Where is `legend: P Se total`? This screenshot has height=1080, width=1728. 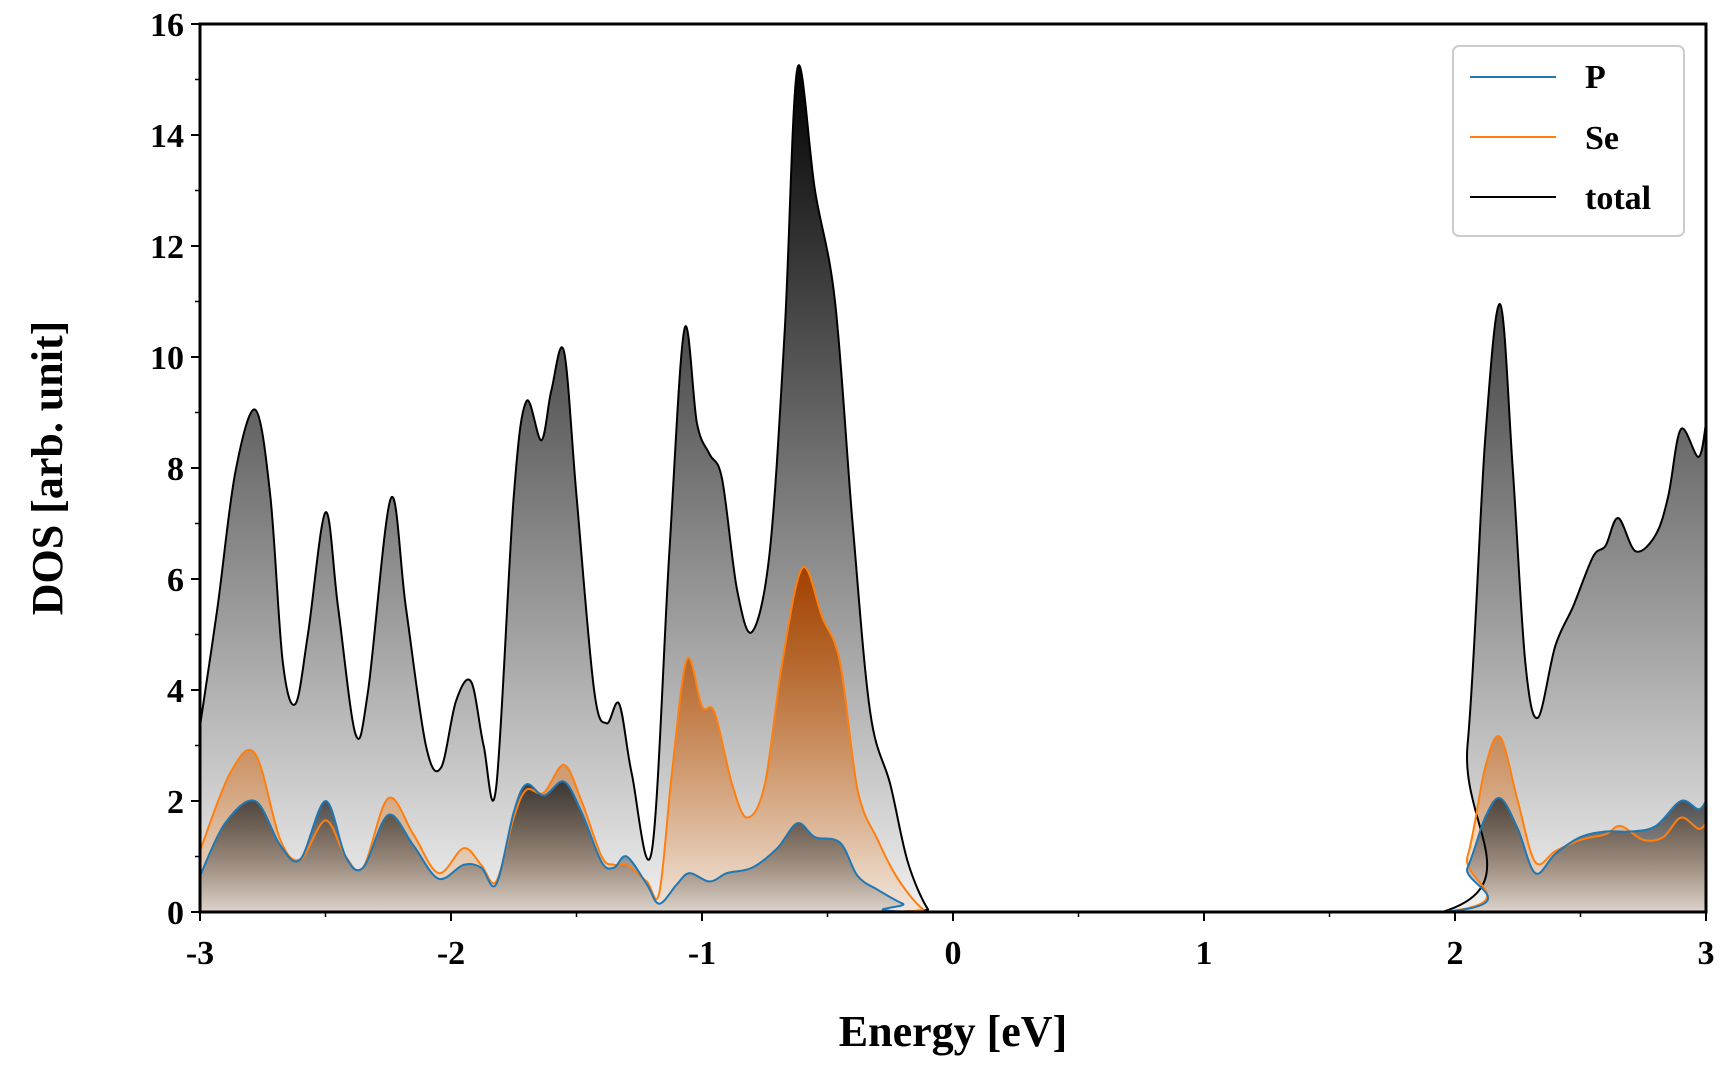
legend: P Se total is located at coordinates (1568, 141).